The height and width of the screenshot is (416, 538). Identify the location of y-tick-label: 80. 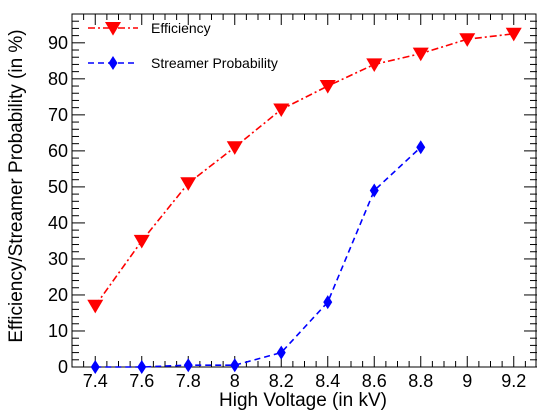
(58, 79).